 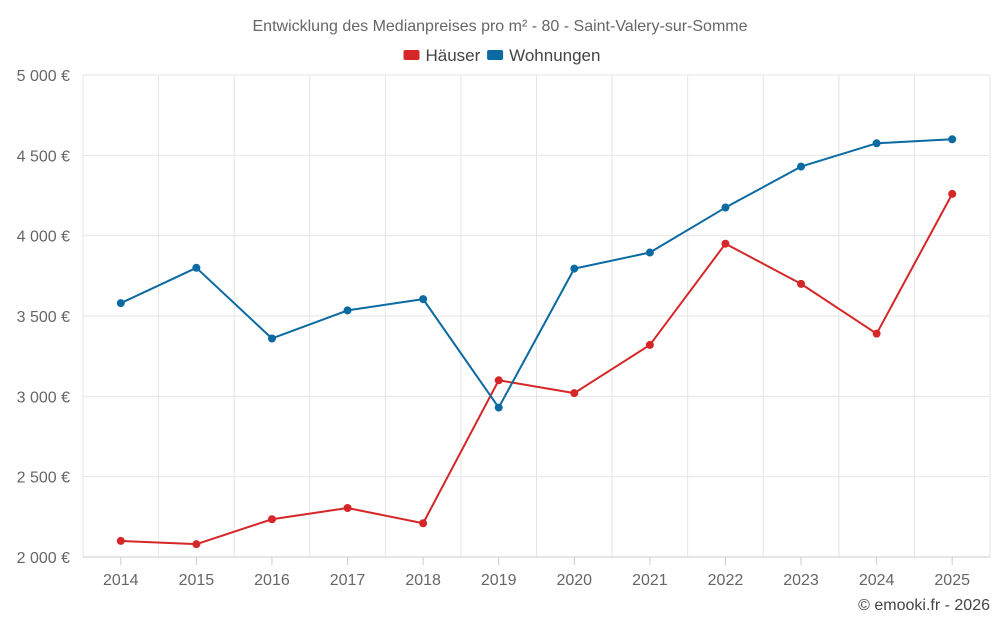 What do you see at coordinates (650, 580) in the screenshot?
I see `x-tick-label: 2021` at bounding box center [650, 580].